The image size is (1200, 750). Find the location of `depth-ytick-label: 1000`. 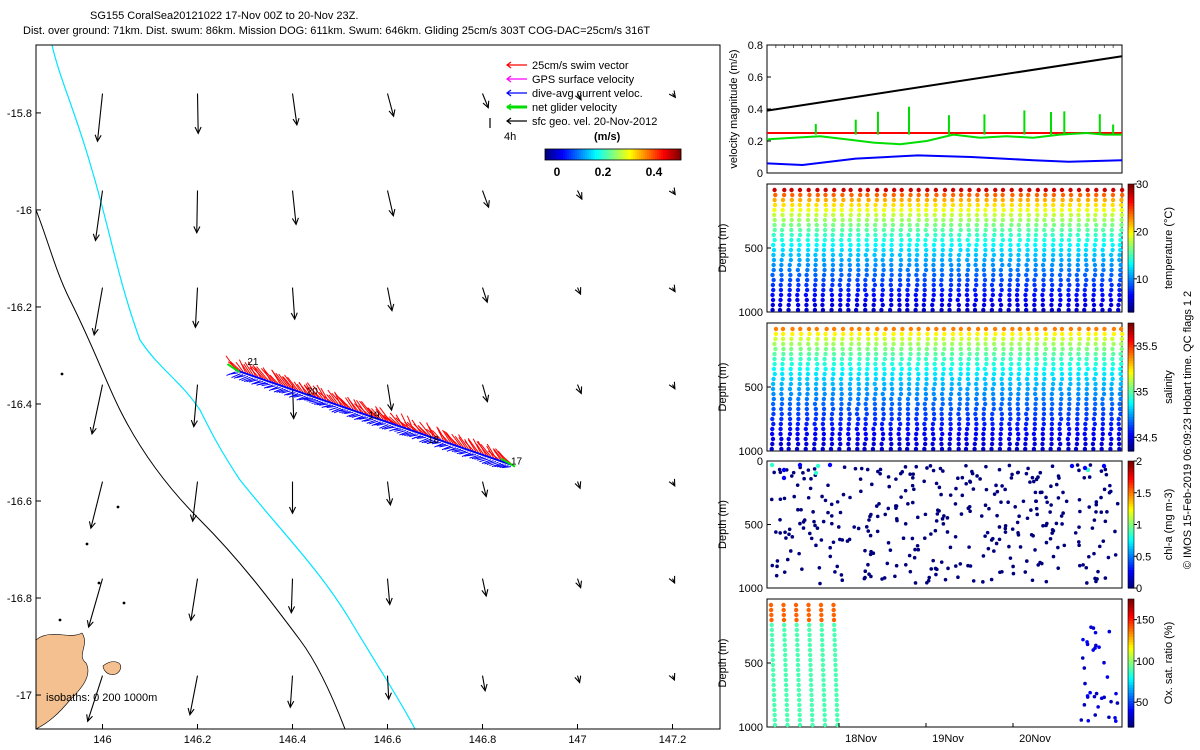

depth-ytick-label: 1000 is located at coordinates (751, 589).